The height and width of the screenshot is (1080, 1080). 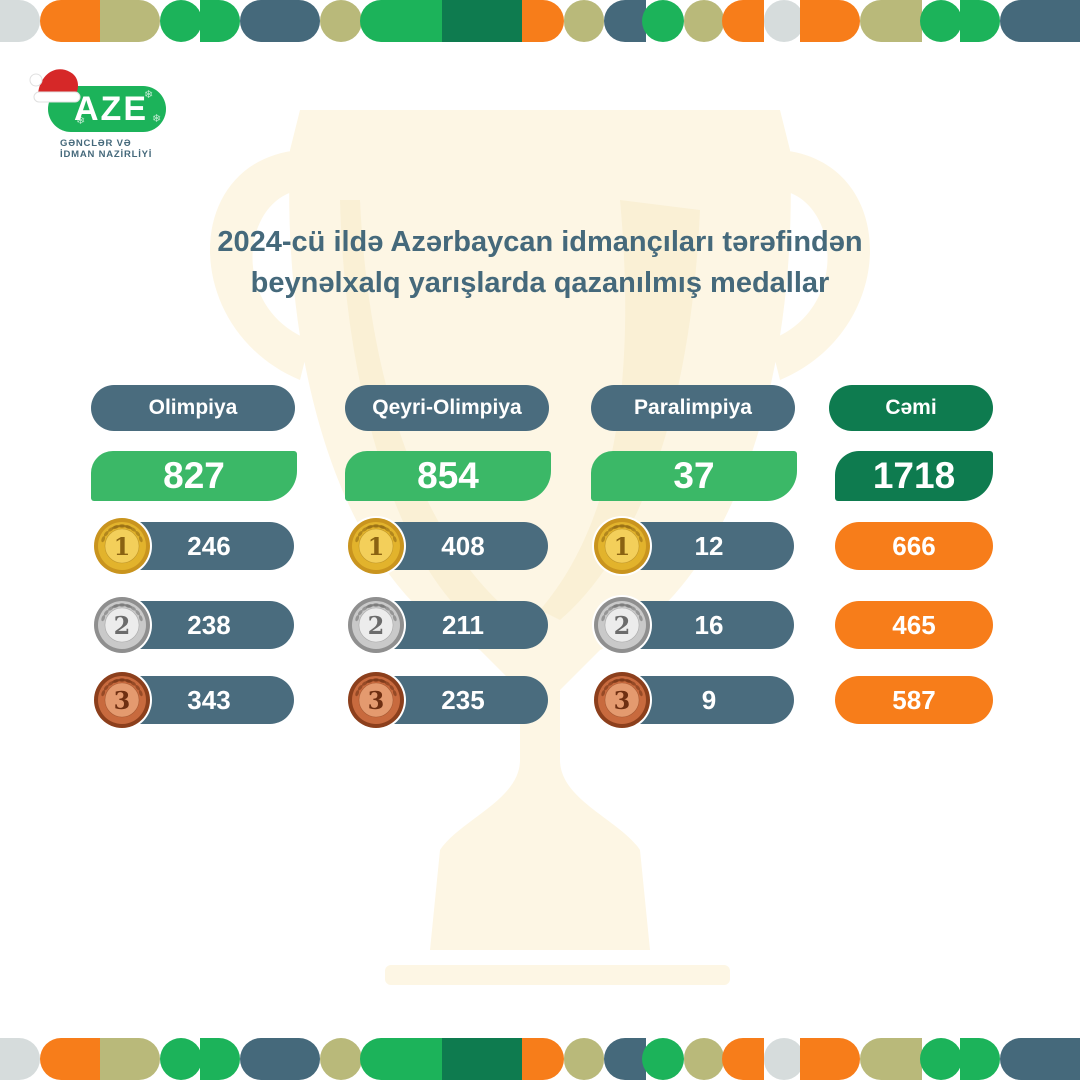 I want to click on gold-row: 12 1, so click(x=694, y=546).